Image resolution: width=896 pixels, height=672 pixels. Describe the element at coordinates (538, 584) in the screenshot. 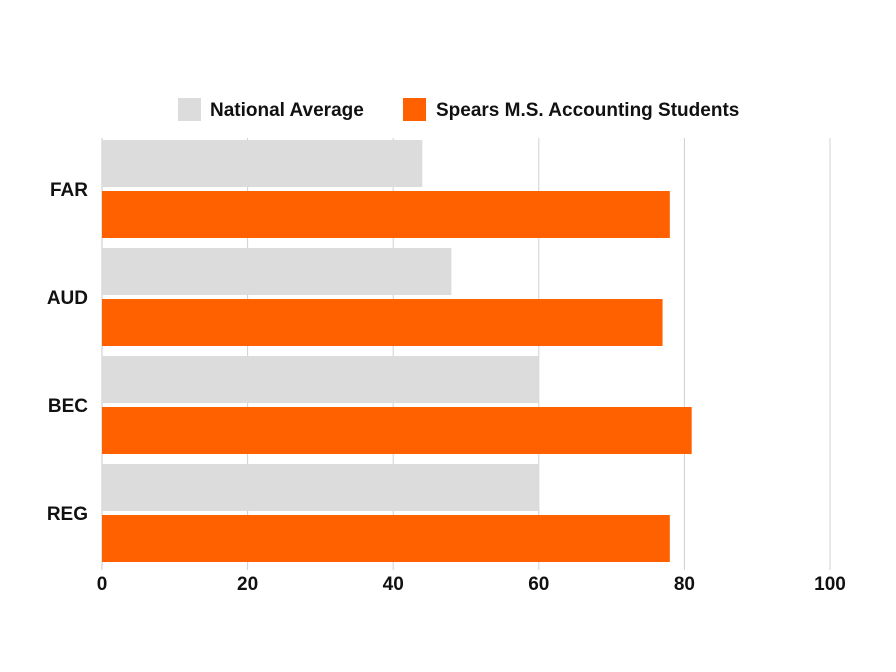

I see `x-tick-label-60: 60` at that location.